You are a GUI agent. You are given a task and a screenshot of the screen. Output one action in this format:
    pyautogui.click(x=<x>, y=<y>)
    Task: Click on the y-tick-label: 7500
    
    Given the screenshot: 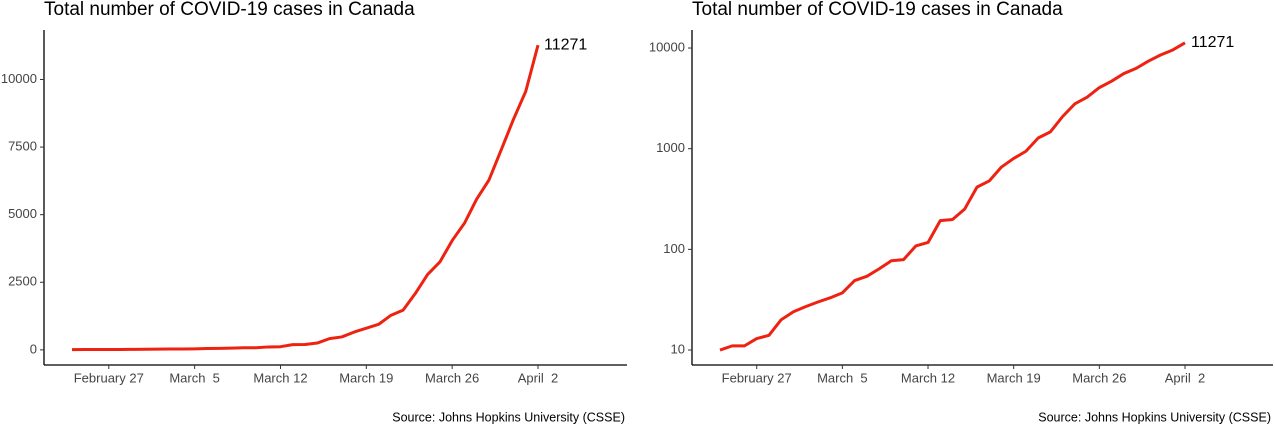 What is the action you would take?
    pyautogui.click(x=22, y=146)
    